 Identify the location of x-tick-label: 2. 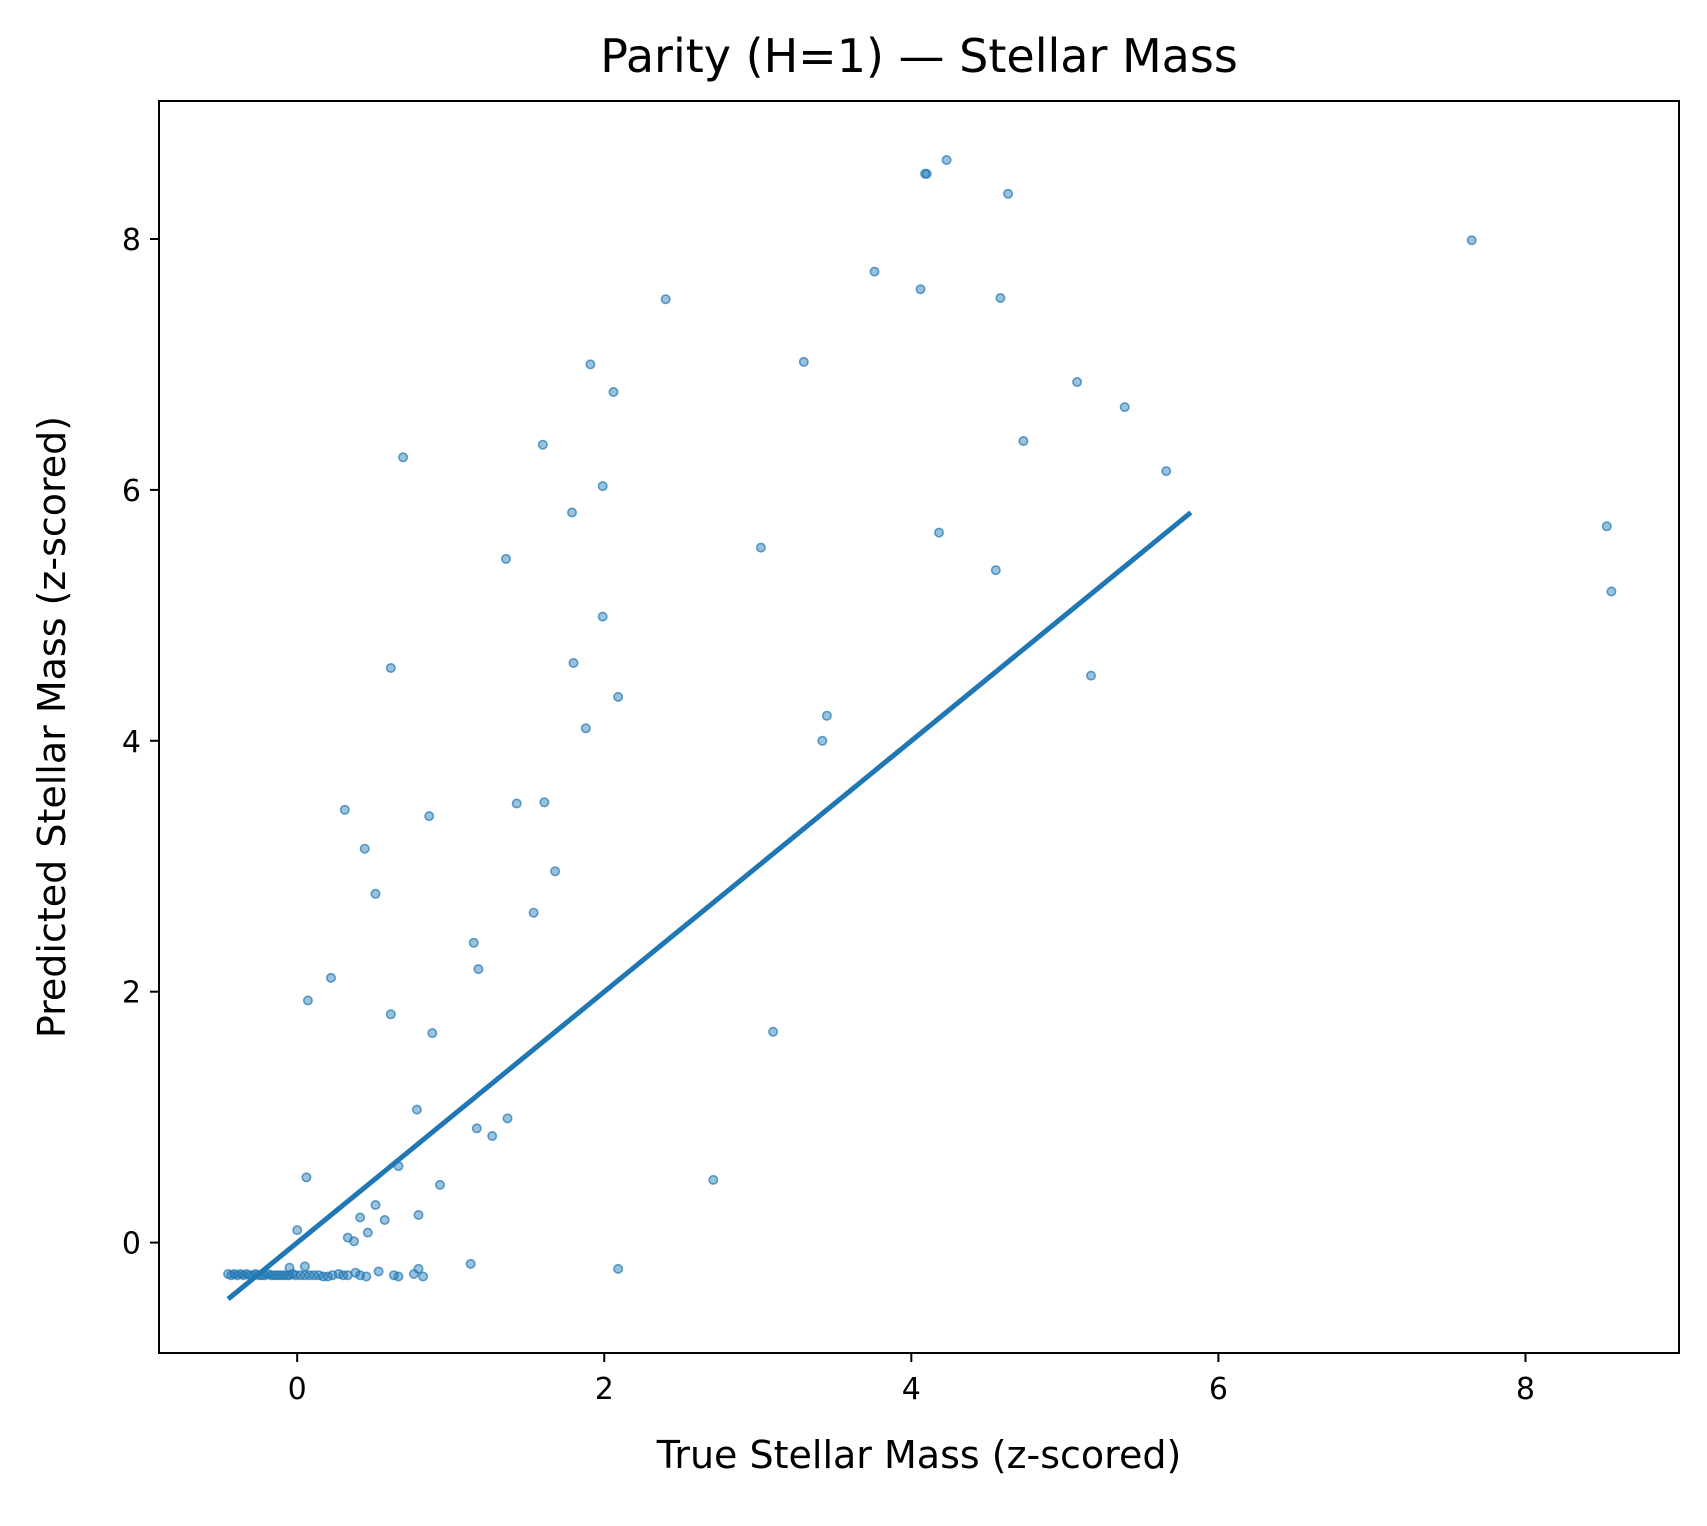
(604, 1389).